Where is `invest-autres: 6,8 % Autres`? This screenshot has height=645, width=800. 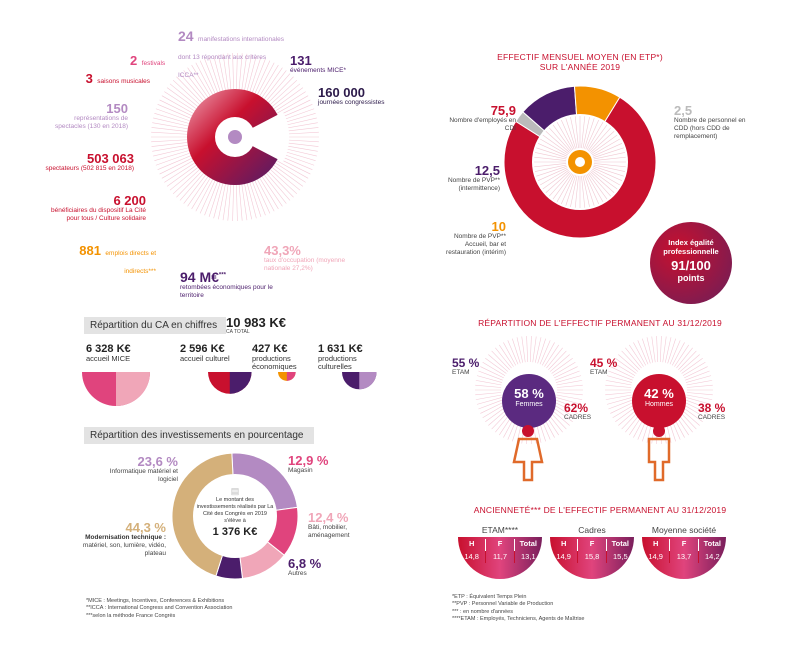
invest-autres: 6,8 % Autres is located at coordinates (305, 566).